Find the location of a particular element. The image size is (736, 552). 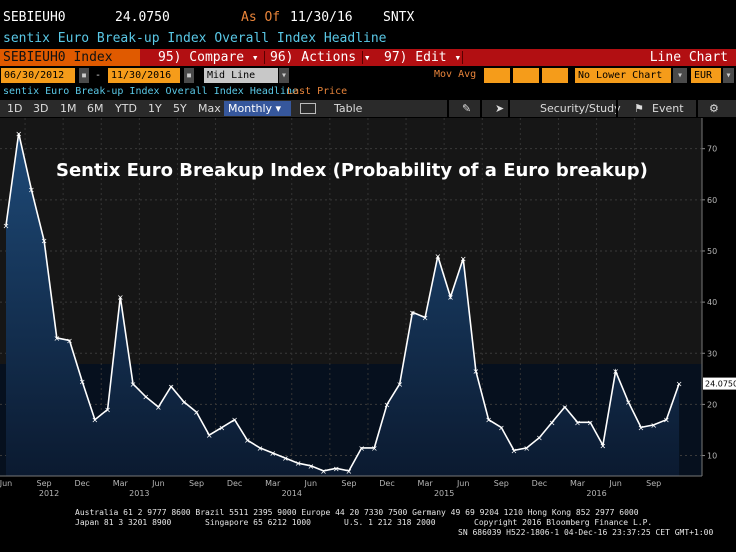

footer-copyright: Copyright 2016 Bloomberg Finance L.P. is located at coordinates (563, 522).